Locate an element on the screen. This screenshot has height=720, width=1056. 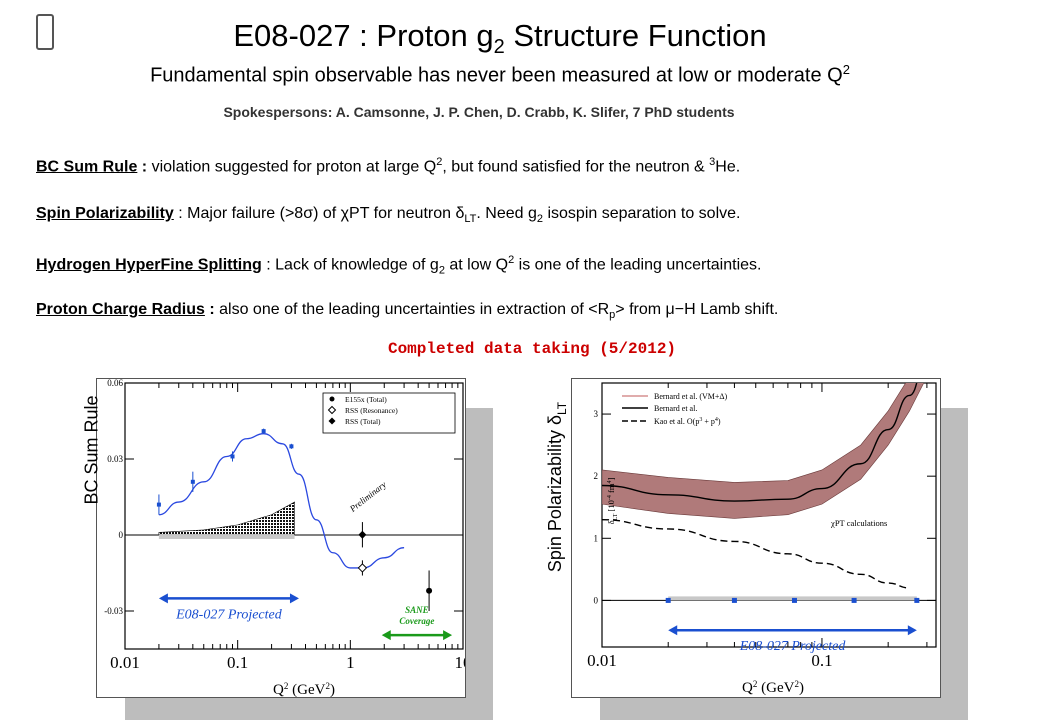
plot-clip-group is located at coordinates (763, 486).